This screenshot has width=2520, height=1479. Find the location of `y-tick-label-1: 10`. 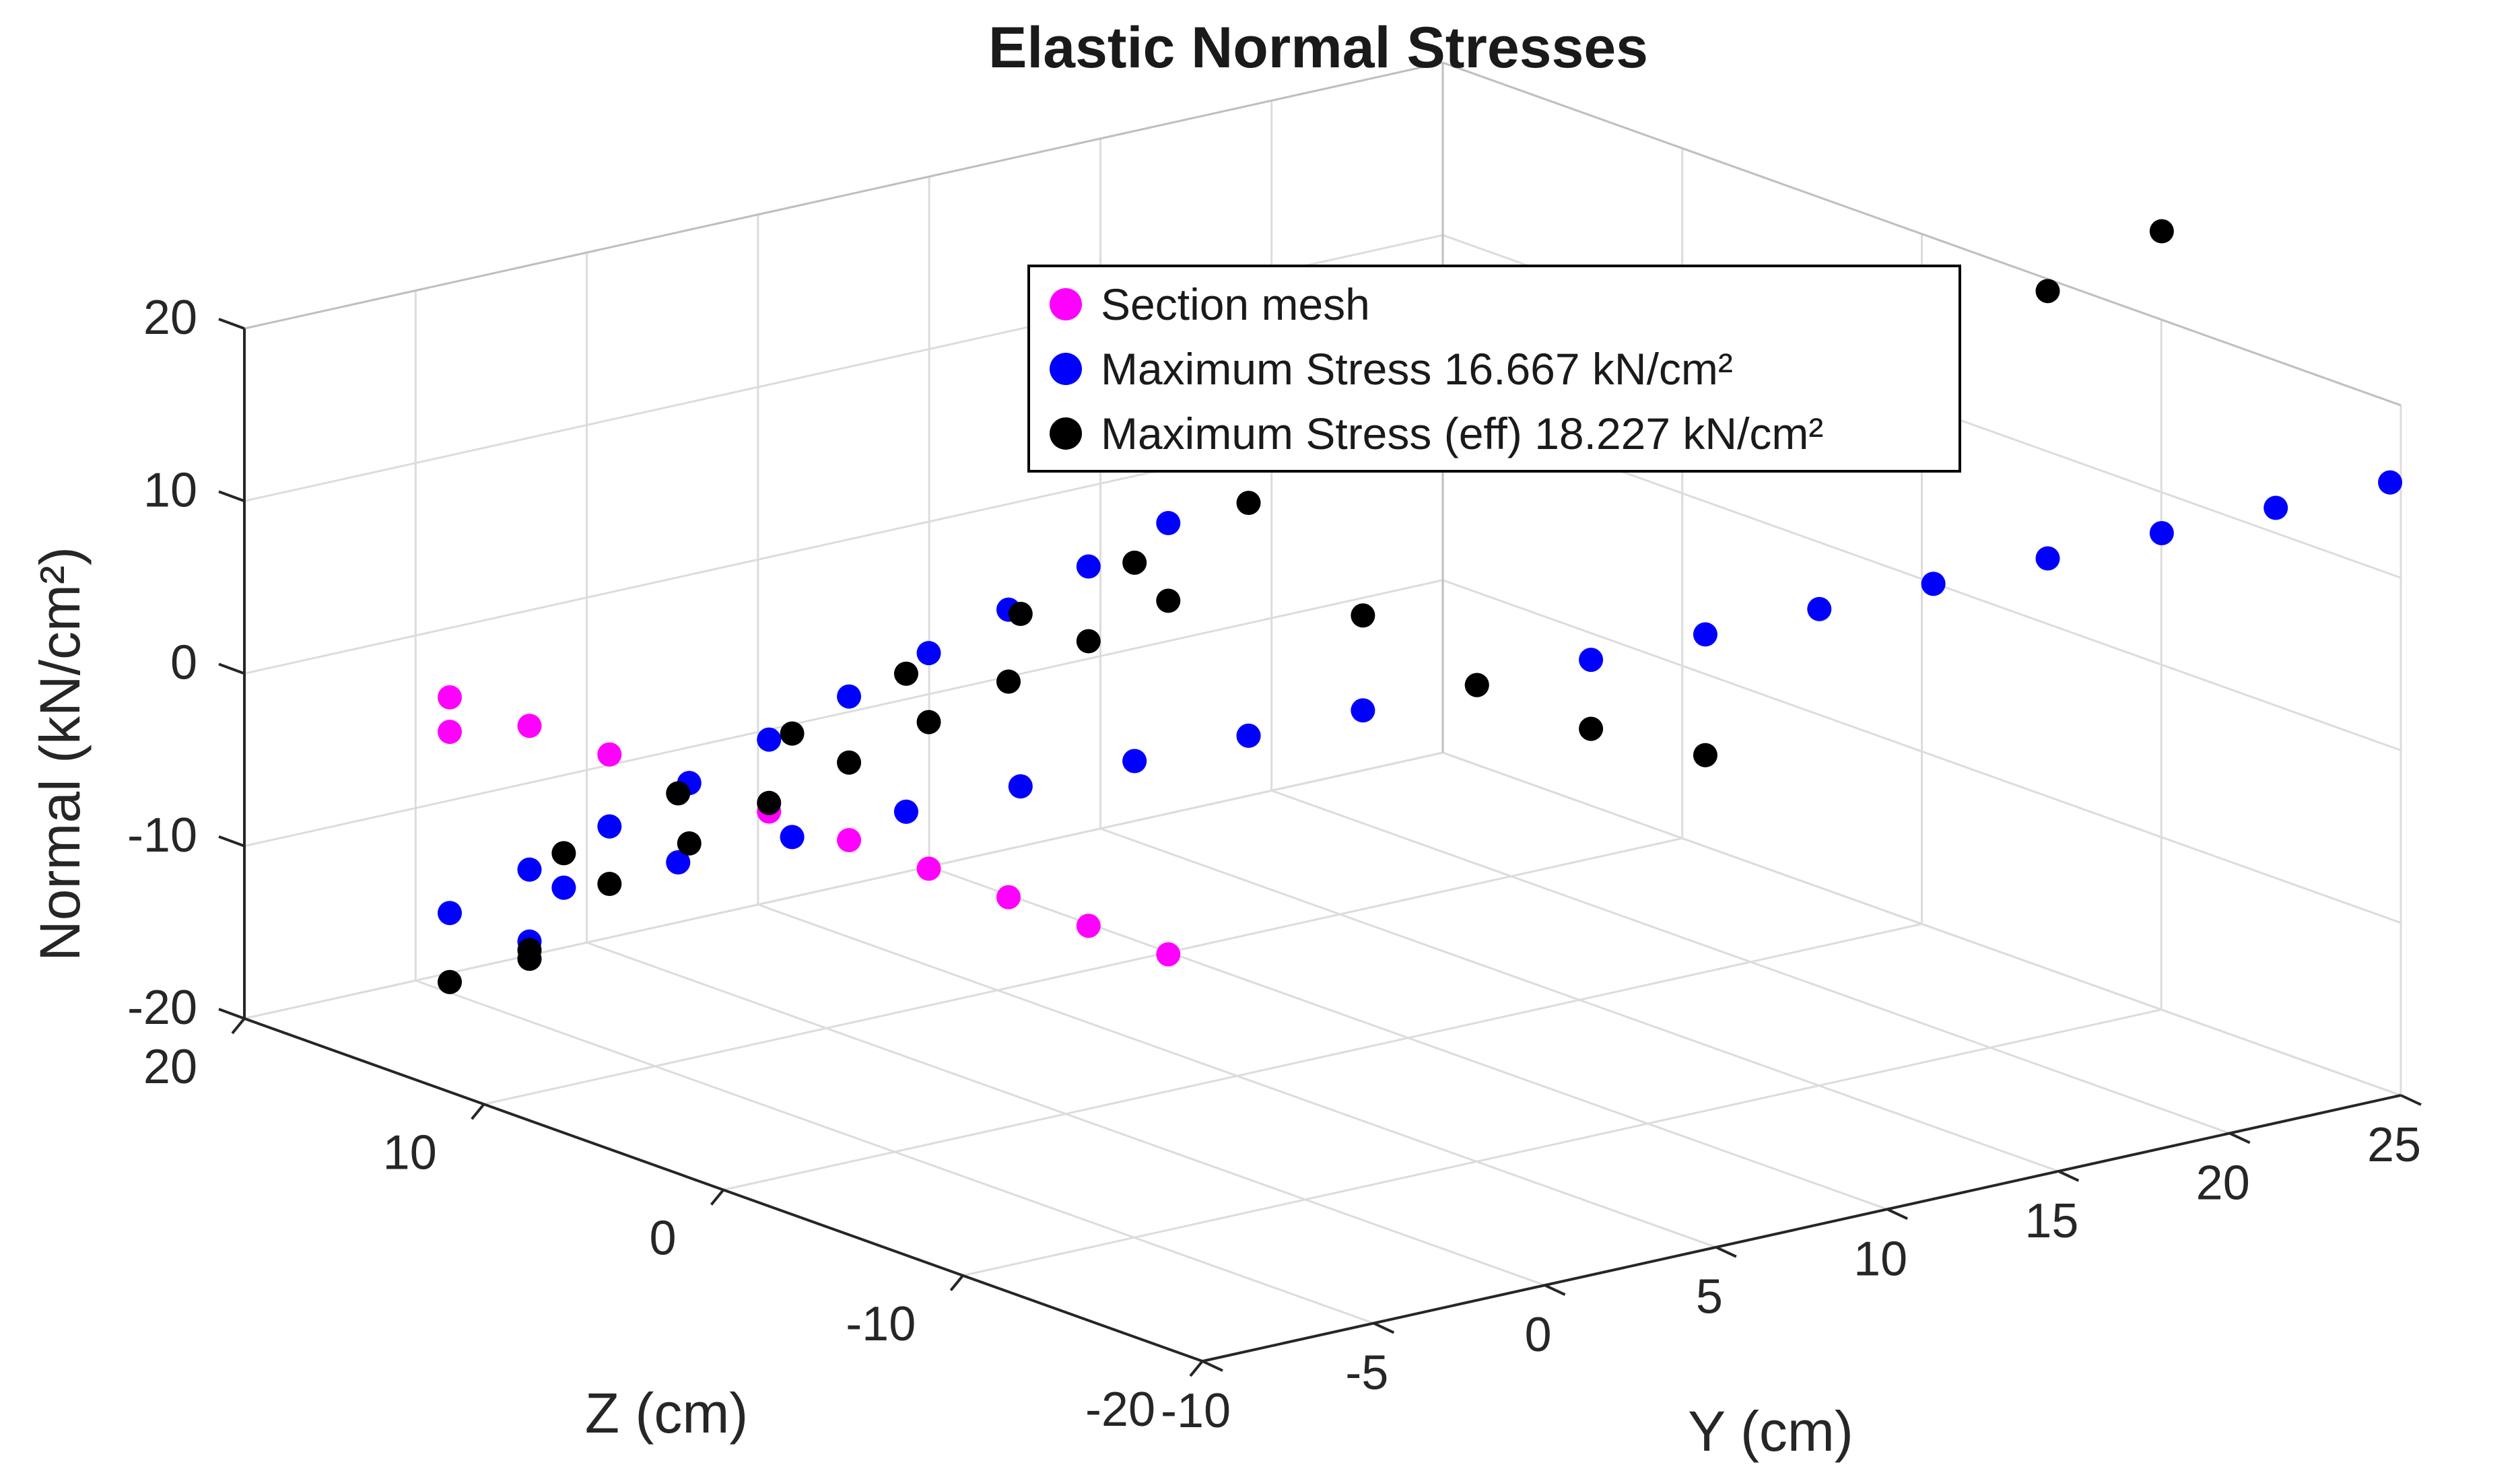

y-tick-label-1: 10 is located at coordinates (410, 1152).